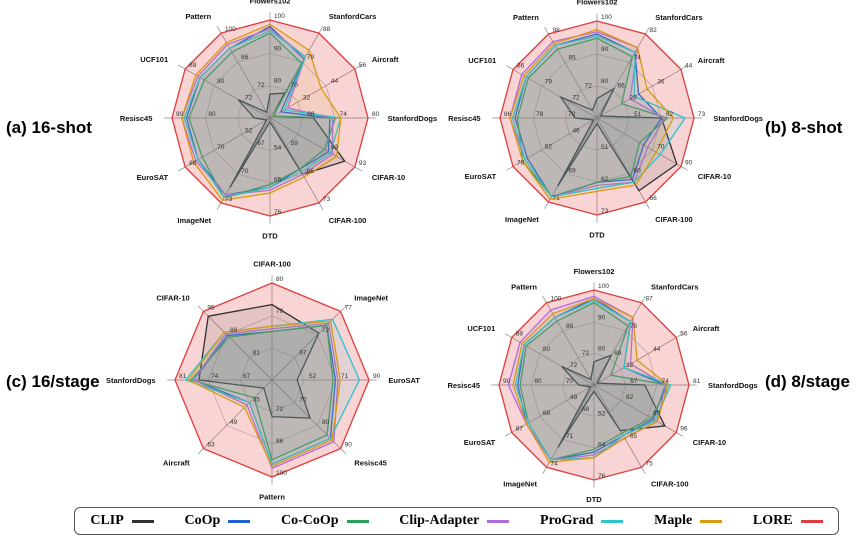  What do you see at coordinates (335, 147) in the screenshot?
I see `tick-label: 83` at bounding box center [335, 147].